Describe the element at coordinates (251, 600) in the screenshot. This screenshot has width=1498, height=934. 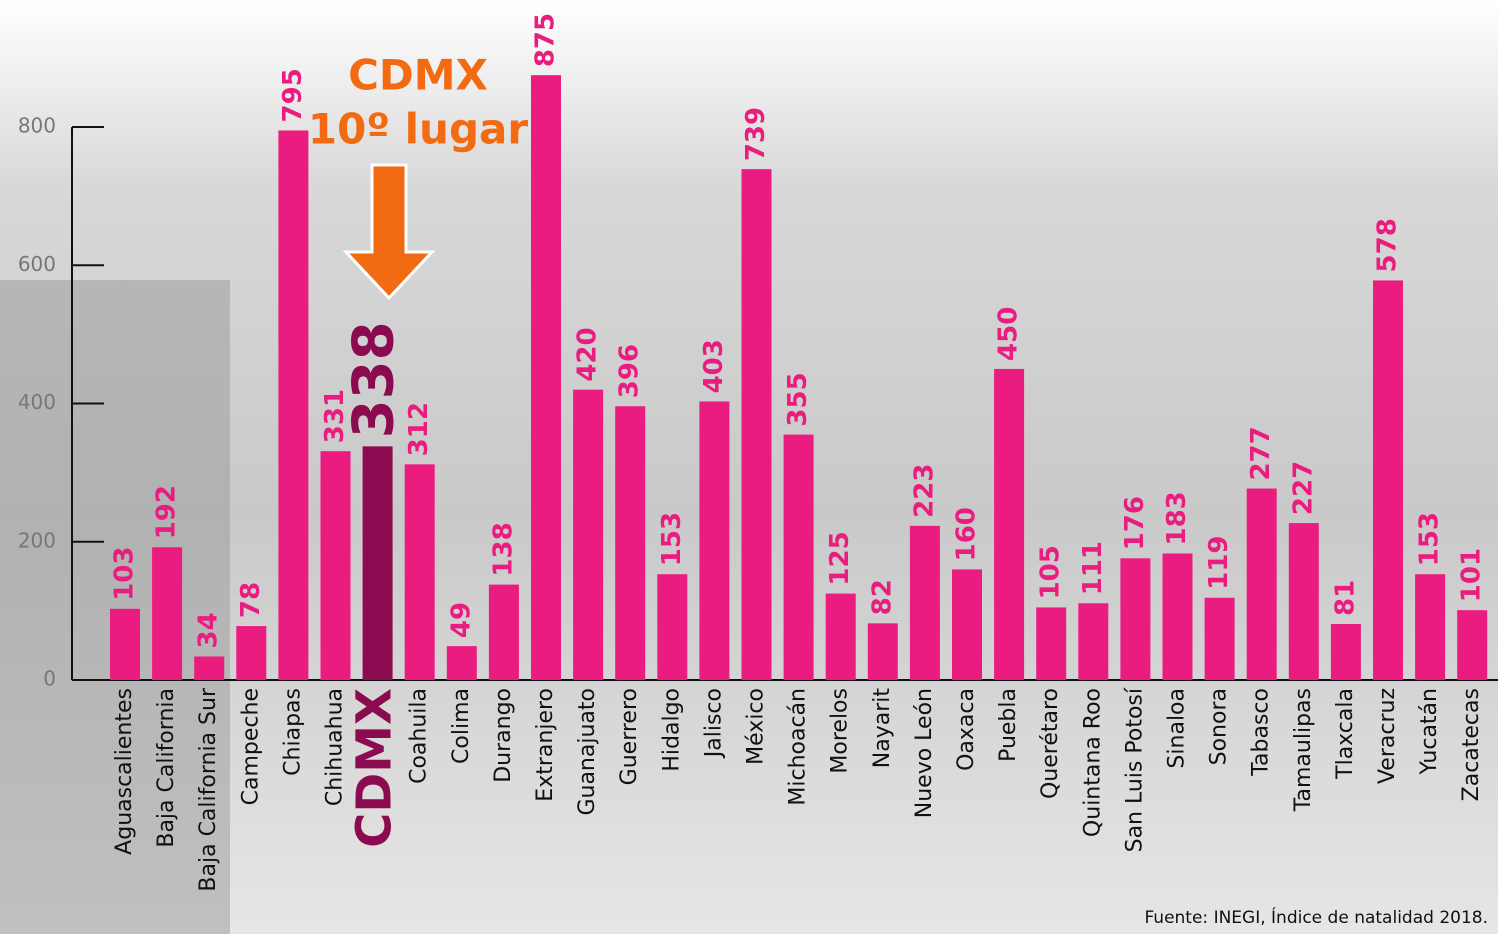
I see `value-label: 78` at that location.